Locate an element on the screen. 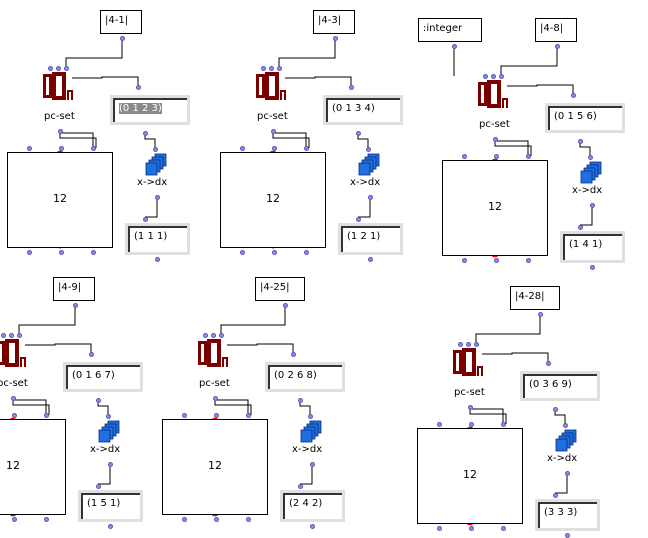 Image resolution: width=648 pixels, height=538 pixels. pcs-display: (0 2 6 8) is located at coordinates (305, 377).